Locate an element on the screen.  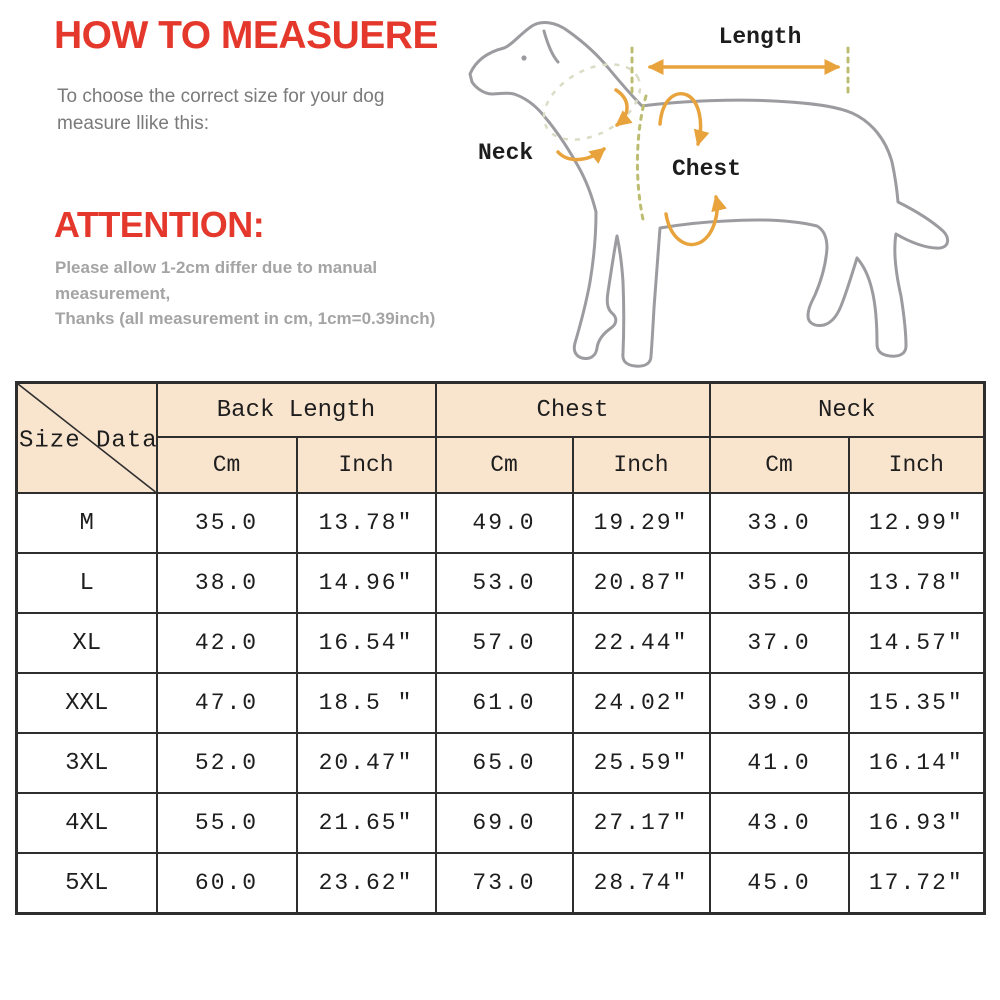
neck-label: Neck is located at coordinates (506, 153).